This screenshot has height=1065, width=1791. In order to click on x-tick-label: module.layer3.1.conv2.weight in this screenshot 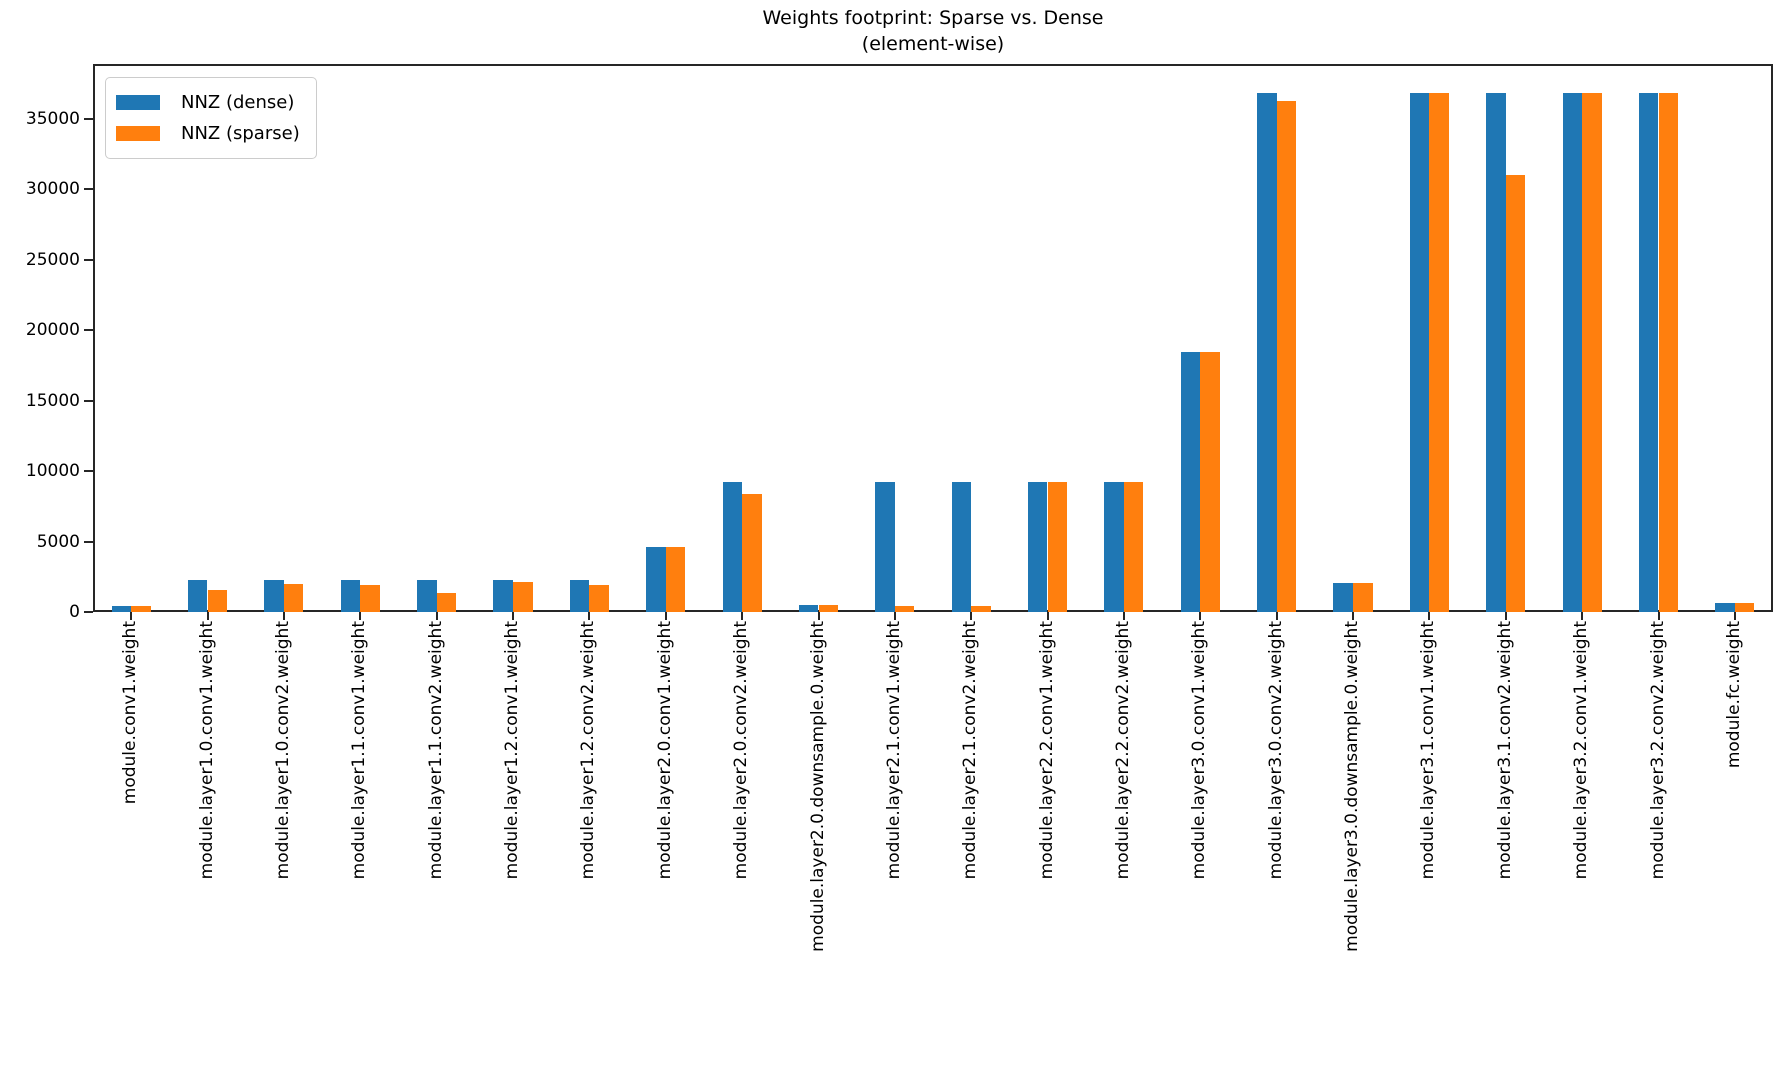, I will do `click(1504, 750)`.